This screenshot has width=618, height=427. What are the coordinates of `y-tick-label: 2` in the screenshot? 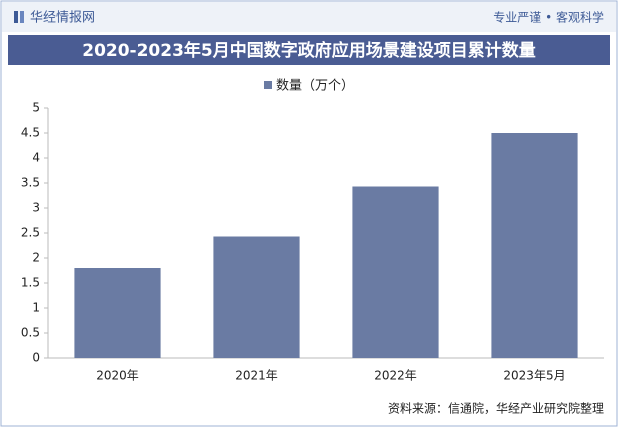 It's located at (36, 258).